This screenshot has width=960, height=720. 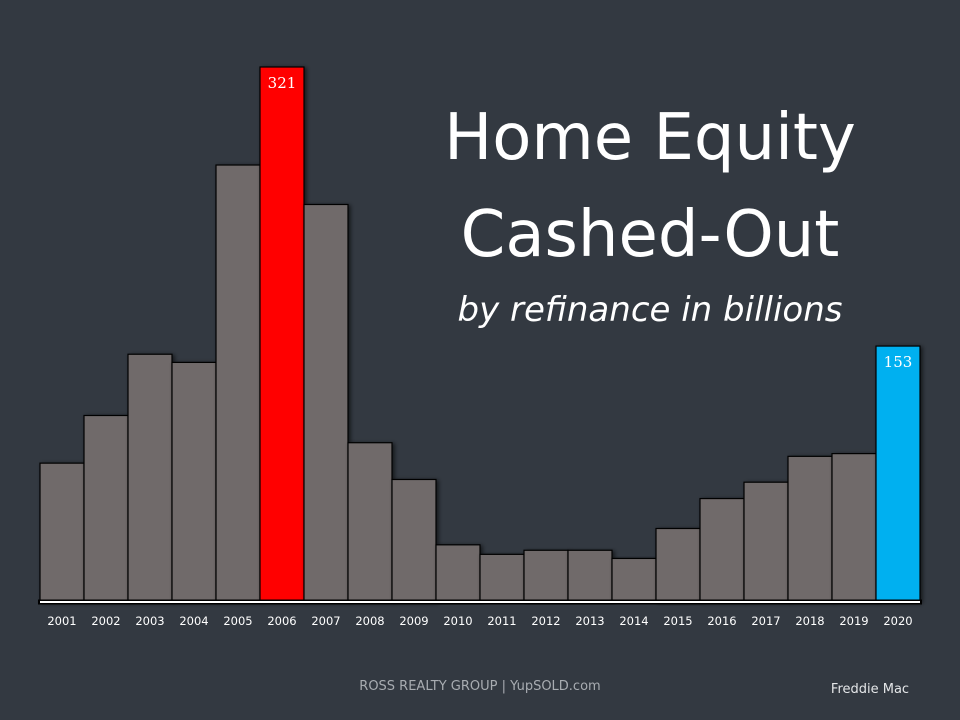 I want to click on x-tick-label-2011: 2011, so click(x=501, y=621).